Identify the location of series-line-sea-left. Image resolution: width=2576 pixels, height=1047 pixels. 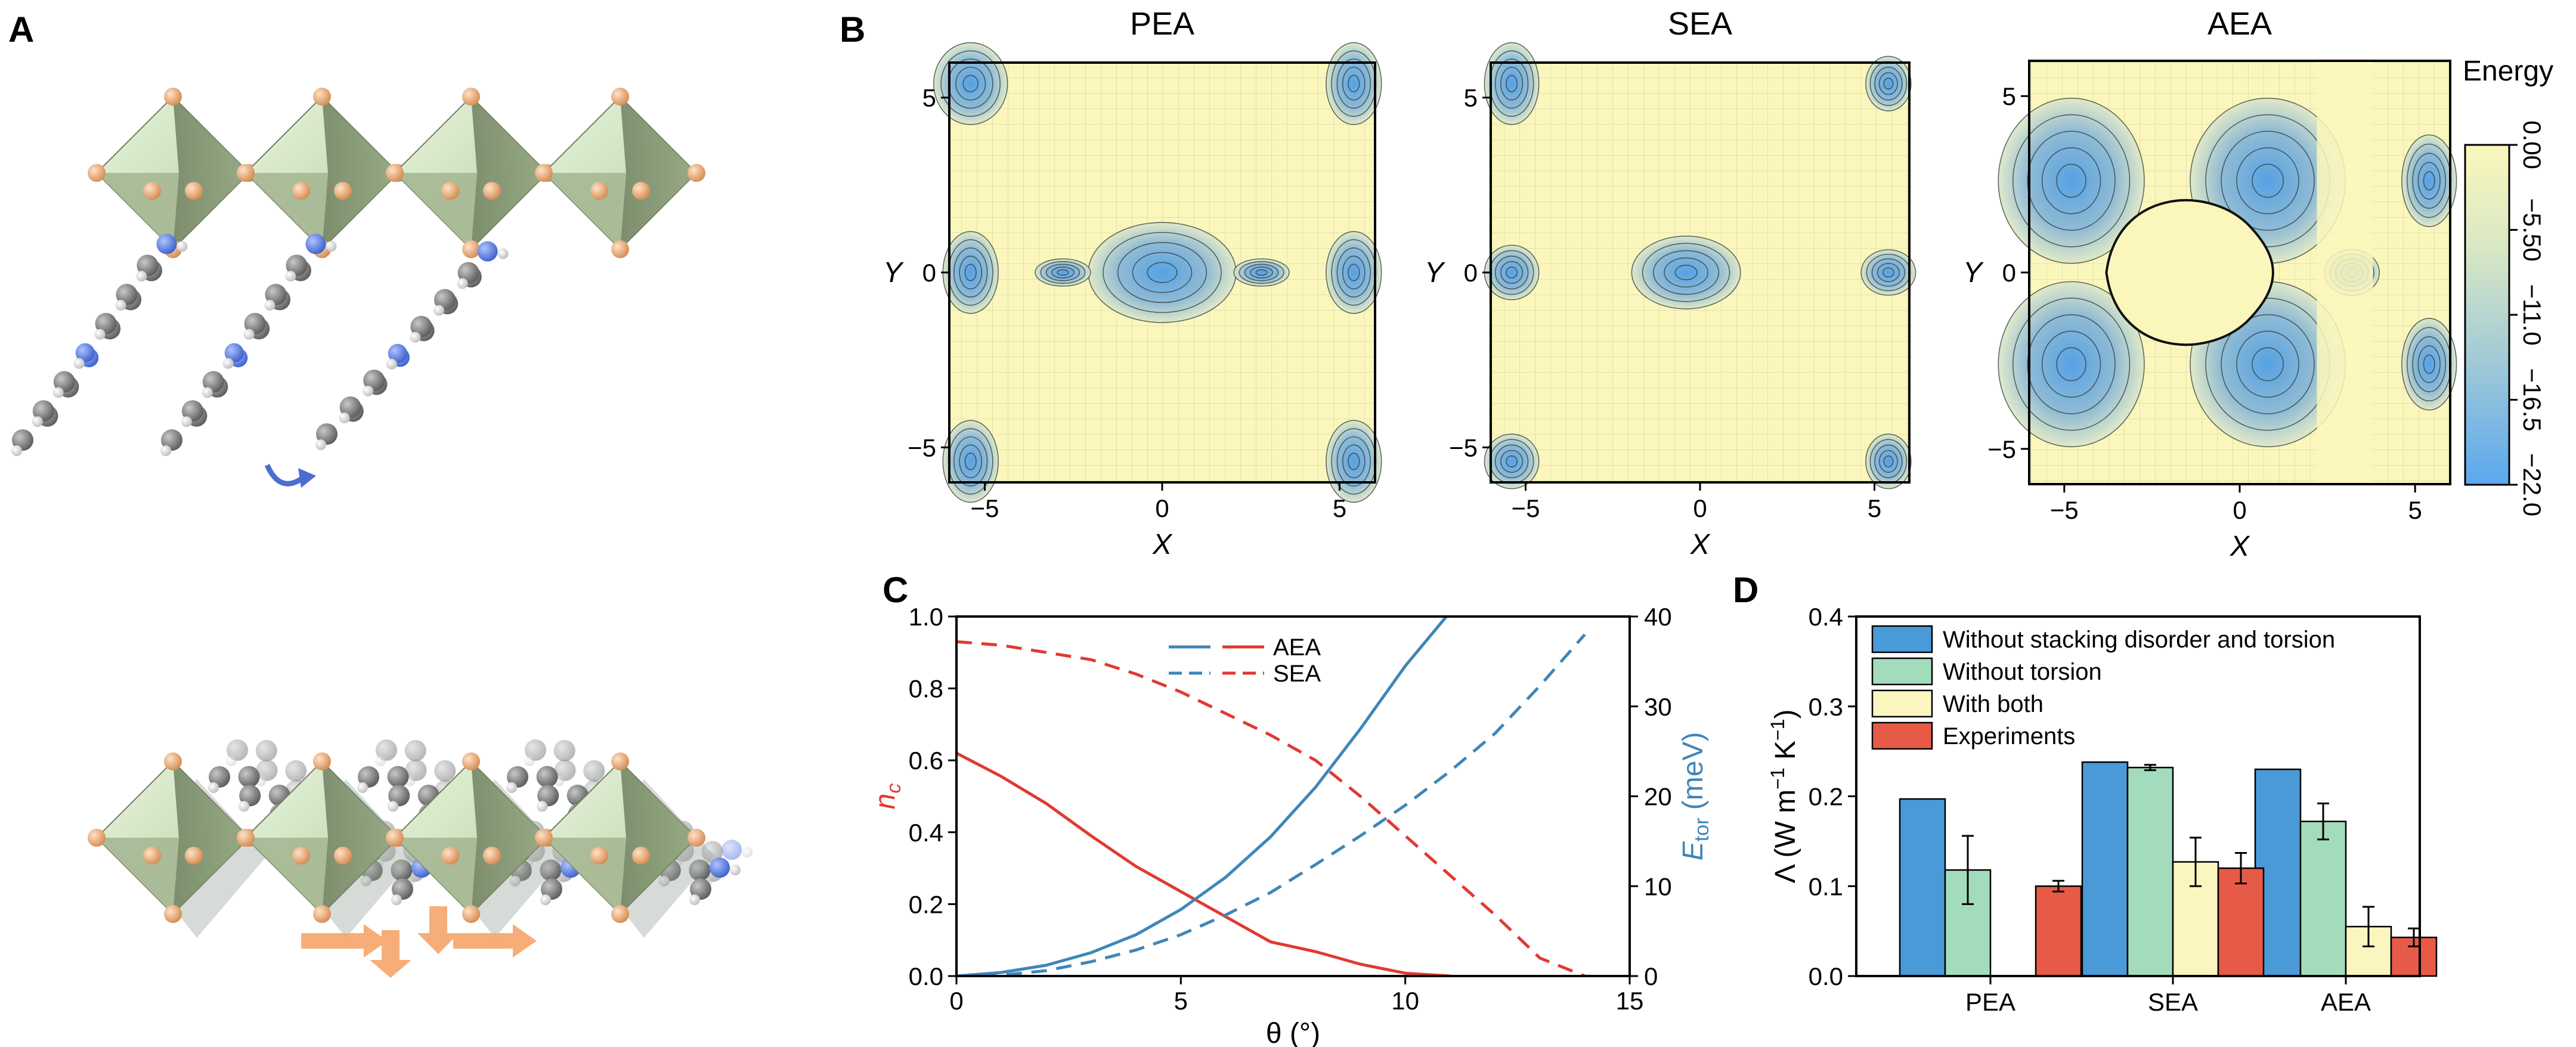
(1271, 808).